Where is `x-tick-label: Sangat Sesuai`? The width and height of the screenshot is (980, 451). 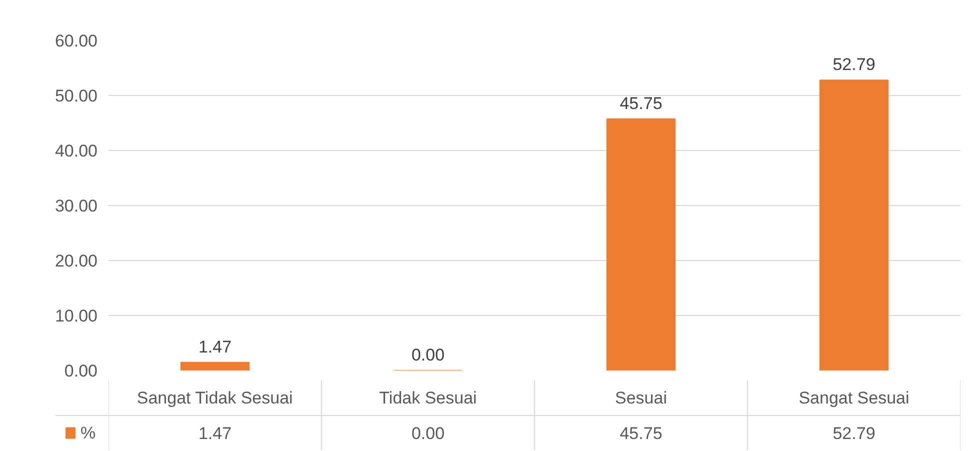 x-tick-label: Sangat Sesuai is located at coordinates (854, 398).